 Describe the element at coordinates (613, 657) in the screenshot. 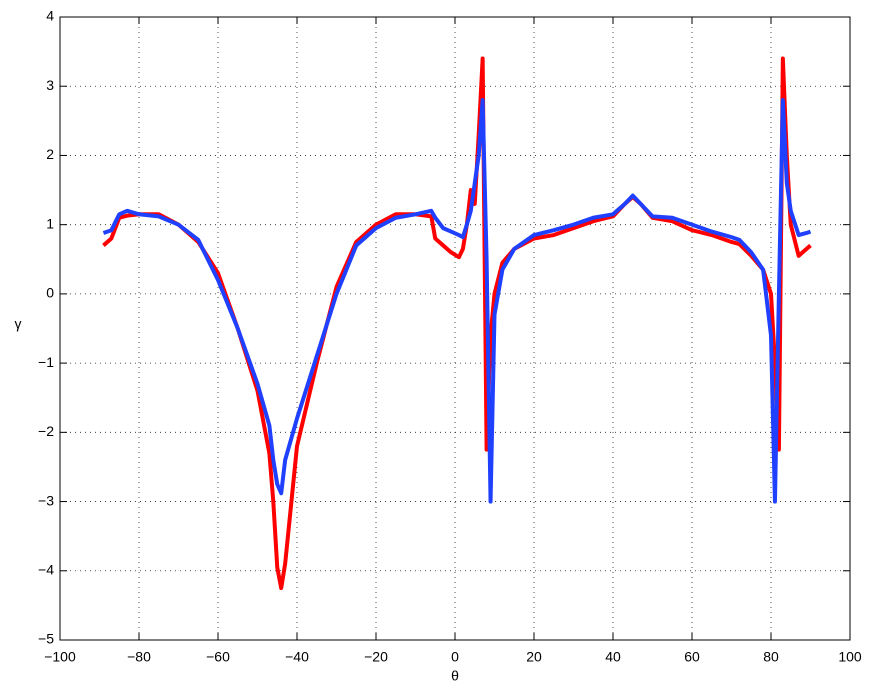

I see `x-tick-label: 40` at that location.